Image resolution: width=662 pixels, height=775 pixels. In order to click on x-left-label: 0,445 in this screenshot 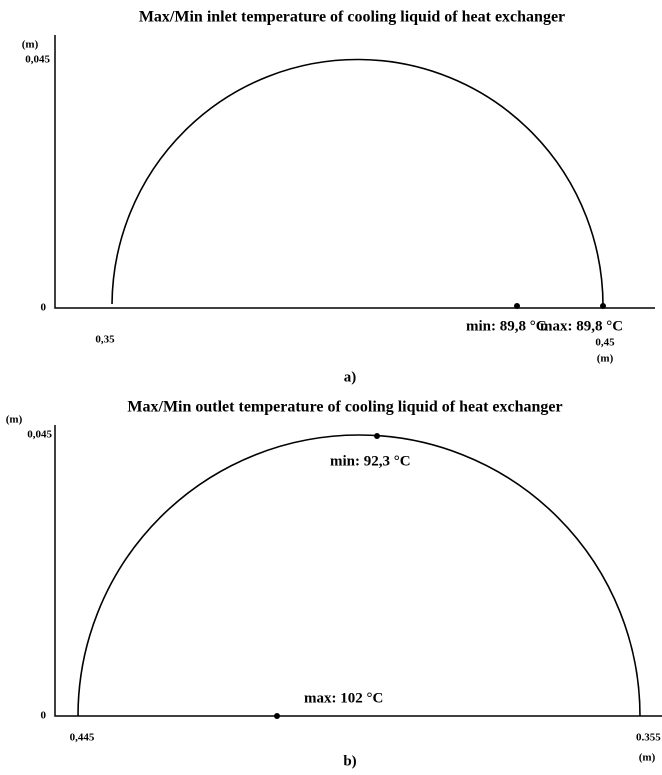, I will do `click(82, 738)`.